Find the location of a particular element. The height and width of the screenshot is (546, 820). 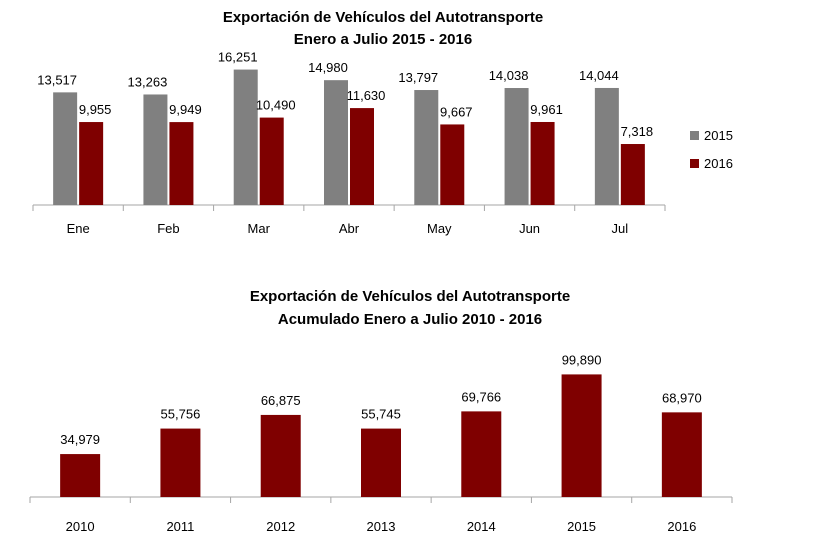

chart2-bar-2012 is located at coordinates (280, 455).